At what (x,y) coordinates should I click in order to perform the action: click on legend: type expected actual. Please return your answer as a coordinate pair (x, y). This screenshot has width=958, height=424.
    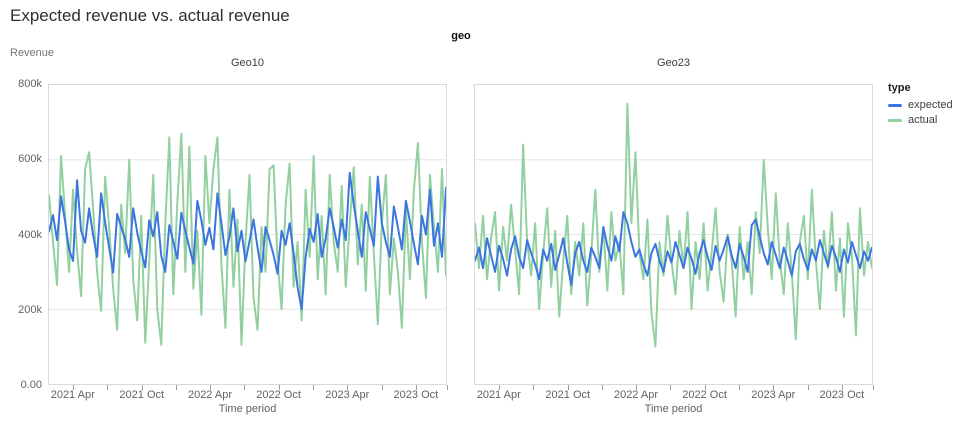
    Looking at the image, I should click on (920, 105).